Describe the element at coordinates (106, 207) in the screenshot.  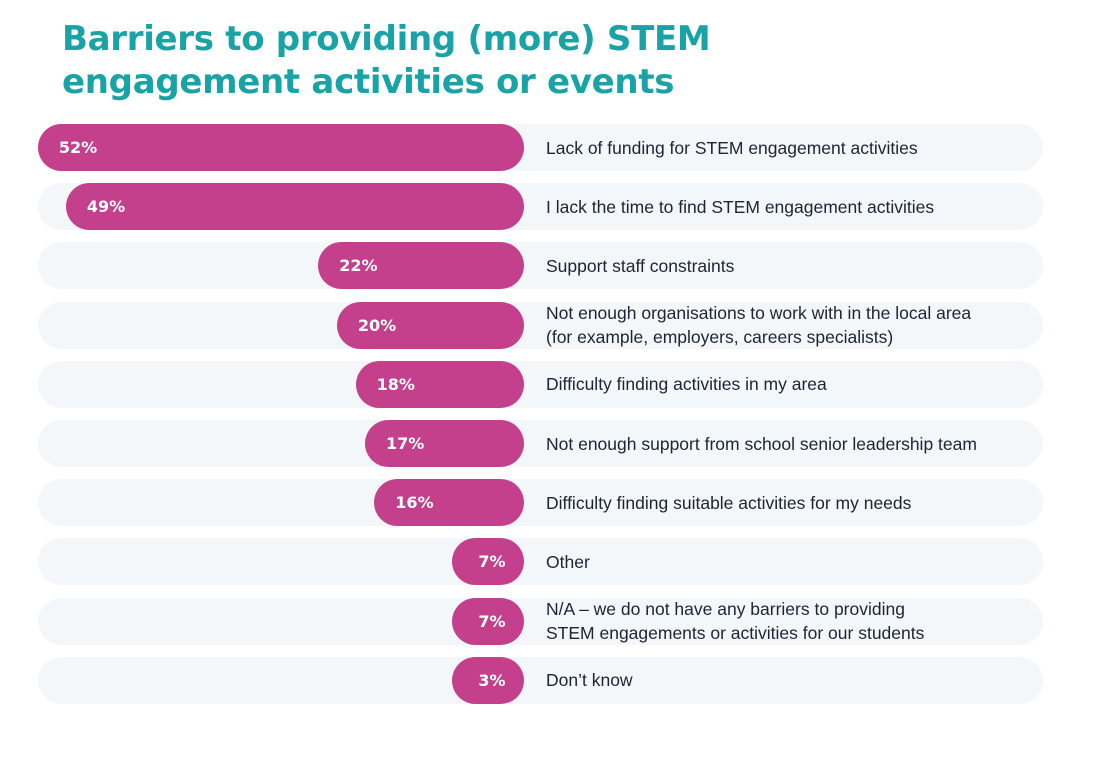
I see `bar-value-label: 49%` at that location.